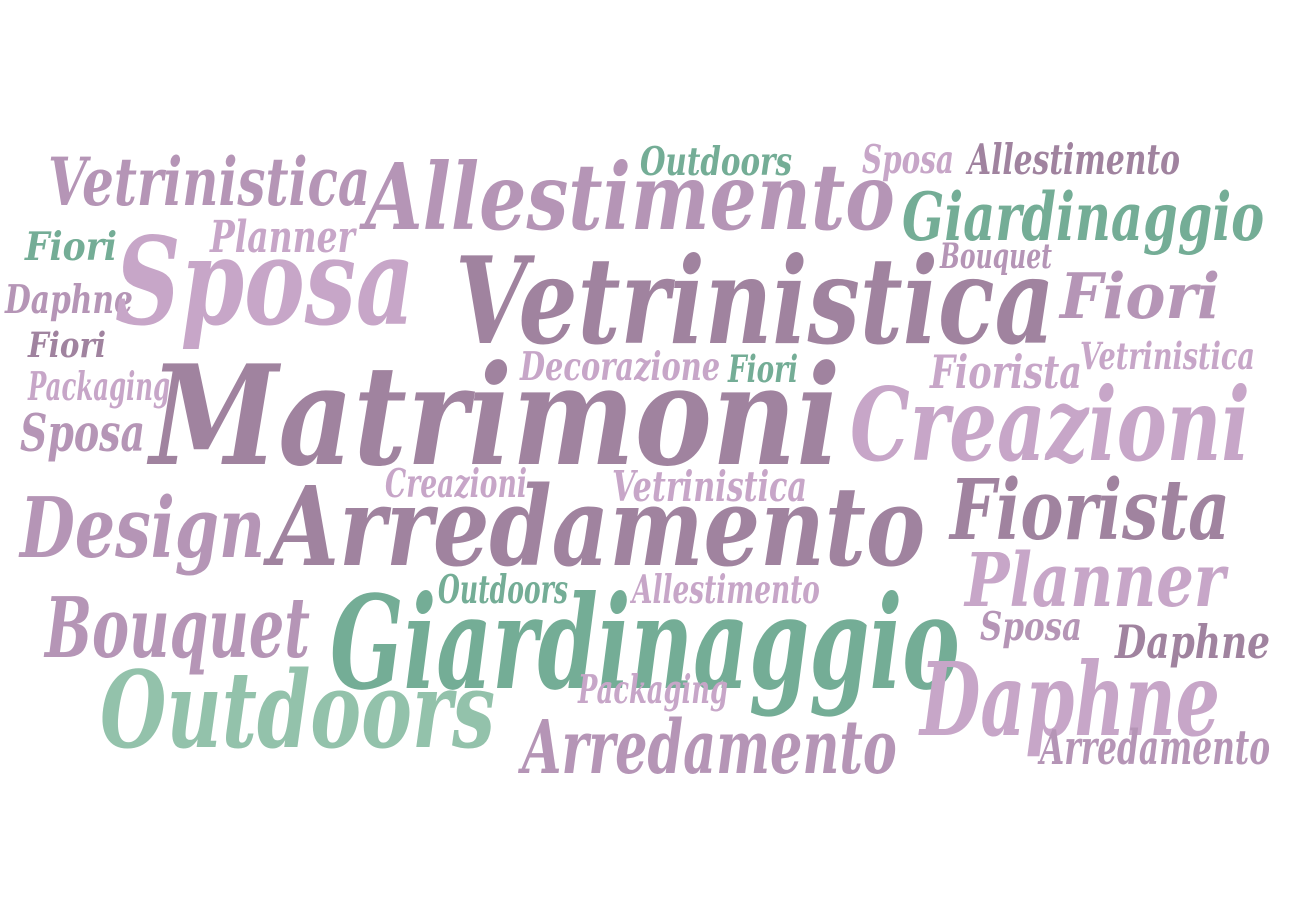 This screenshot has width=1300, height=900. I want to click on word-decorazione: Decorazione, so click(620, 367).